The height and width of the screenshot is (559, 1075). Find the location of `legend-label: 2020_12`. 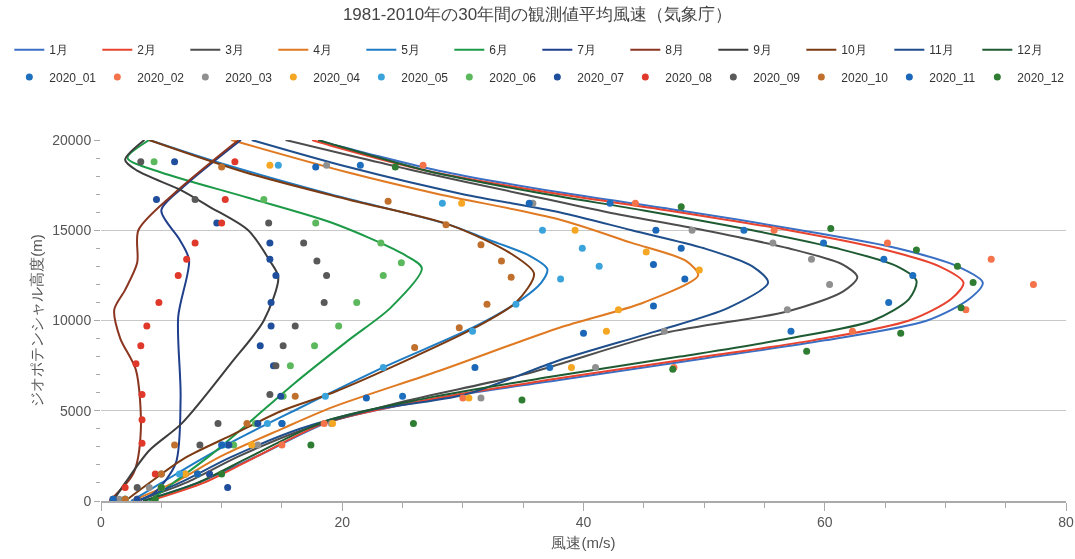

legend-label: 2020_12 is located at coordinates (1041, 77).